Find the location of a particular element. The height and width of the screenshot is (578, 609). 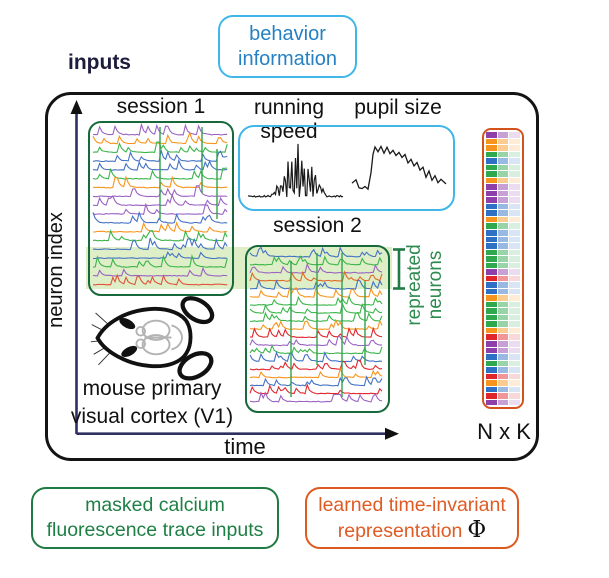

legend-masked-line2: fluorescence trace inputs is located at coordinates (155, 530).